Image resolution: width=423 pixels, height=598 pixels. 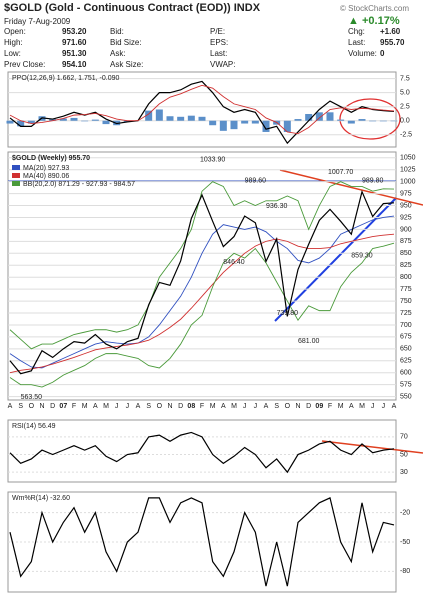 I want to click on y-tick-label: 7.5, so click(x=405, y=78).